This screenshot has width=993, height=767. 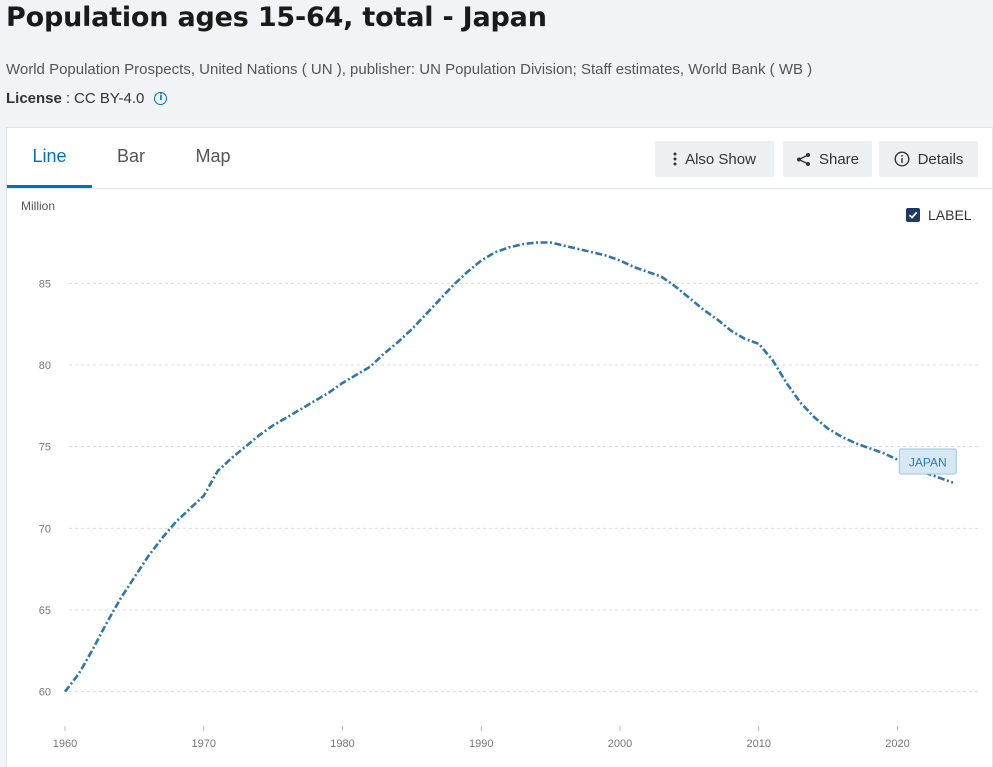 What do you see at coordinates (45, 529) in the screenshot?
I see `y-tick-label: 70` at bounding box center [45, 529].